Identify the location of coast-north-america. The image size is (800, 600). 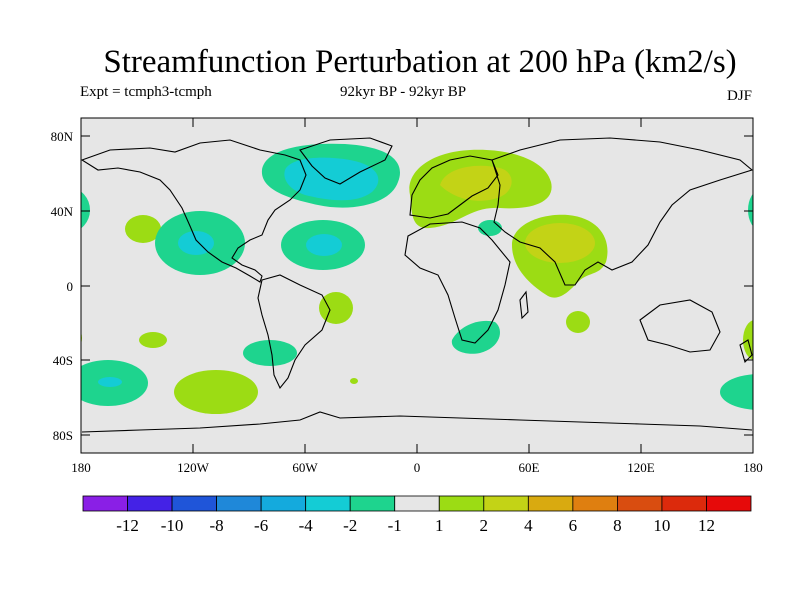
(194, 211).